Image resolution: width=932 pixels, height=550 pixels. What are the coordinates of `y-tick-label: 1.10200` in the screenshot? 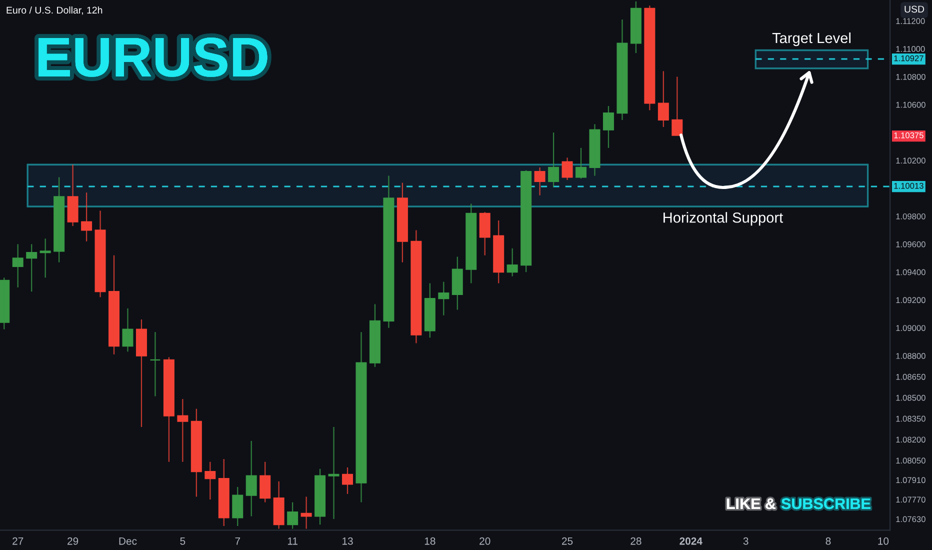 It's located at (911, 161).